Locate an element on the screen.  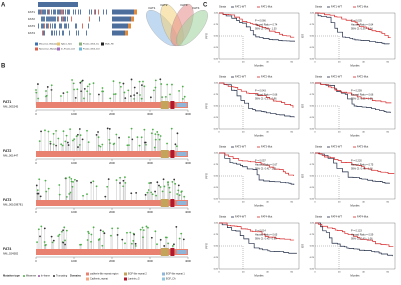
legend-text: FAT4-Mut is located at coordinates (362, 217).